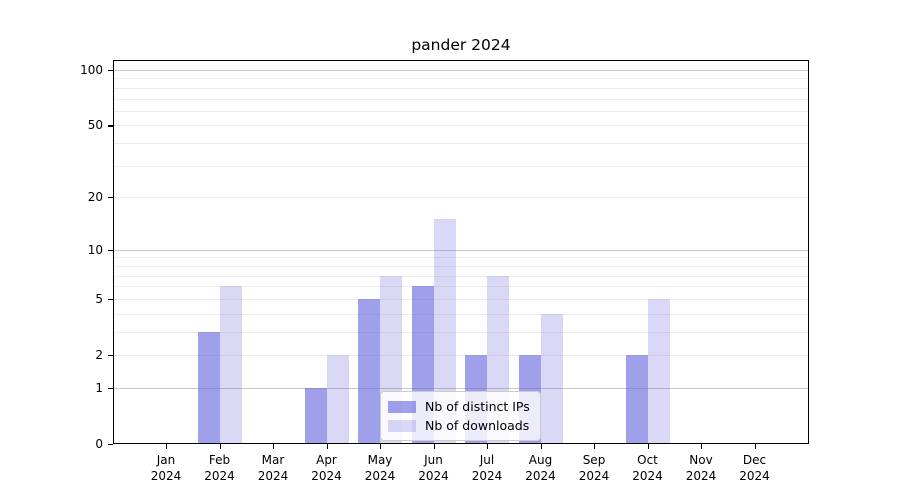 Image resolution: width=900 pixels, height=500 pixels. What do you see at coordinates (95, 249) in the screenshot?
I see `y-tick-label: 10` at bounding box center [95, 249].